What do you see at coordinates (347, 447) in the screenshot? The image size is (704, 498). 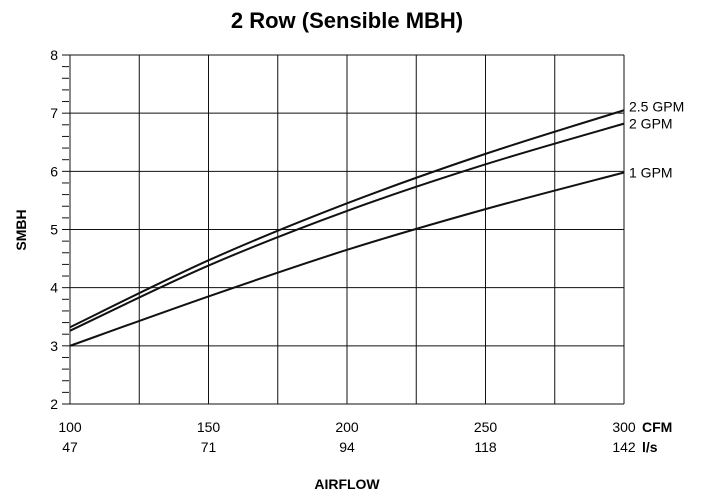 I see `x-tick-label-ls: 94` at bounding box center [347, 447].